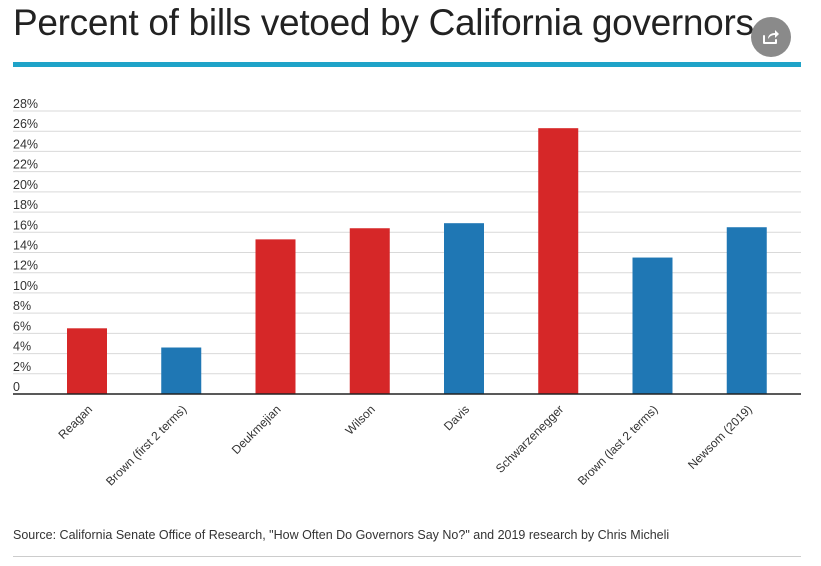  I want to click on x-tick-label: Brown (first 2 terms), so click(146, 445).